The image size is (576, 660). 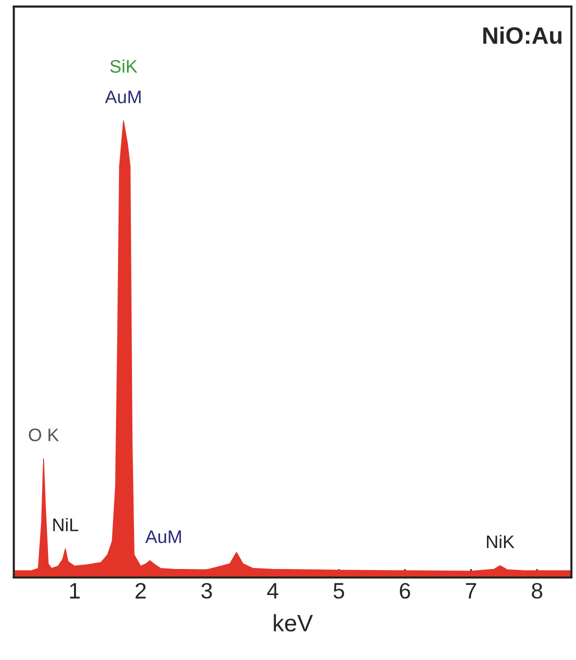 I want to click on x-tick-label: 1, so click(x=75, y=590).